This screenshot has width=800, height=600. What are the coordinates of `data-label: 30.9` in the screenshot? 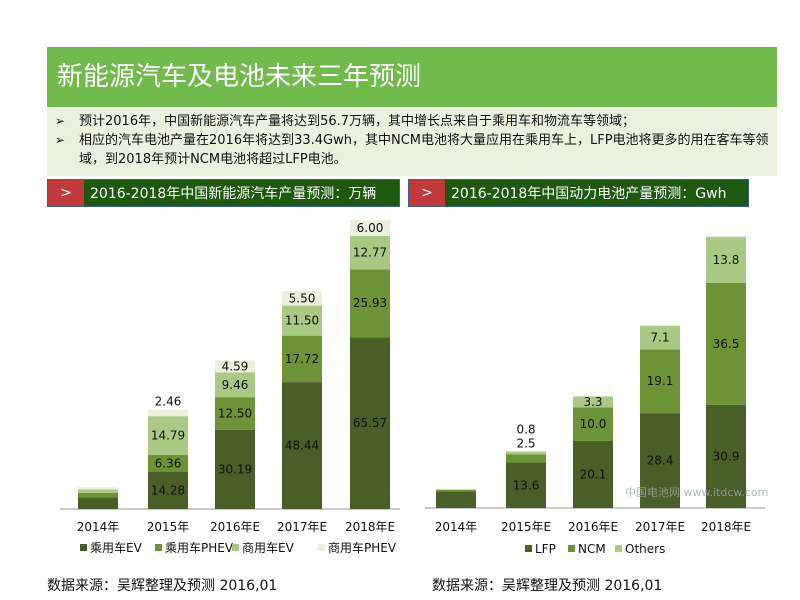 It's located at (726, 456).